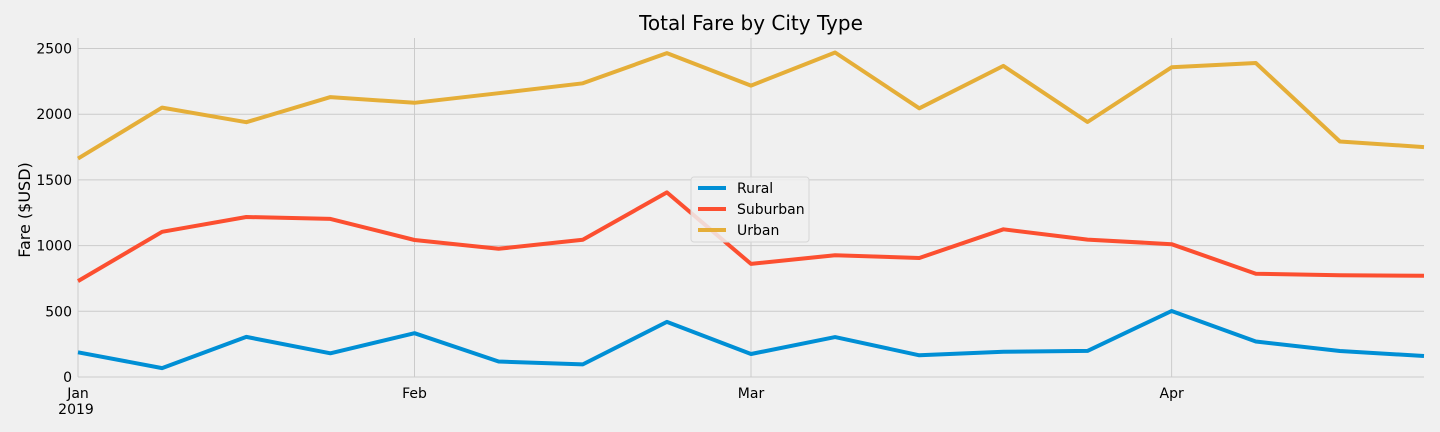 This screenshot has height=432, width=1440. What do you see at coordinates (414, 394) in the screenshot?
I see `x-tick-label: Feb` at bounding box center [414, 394].